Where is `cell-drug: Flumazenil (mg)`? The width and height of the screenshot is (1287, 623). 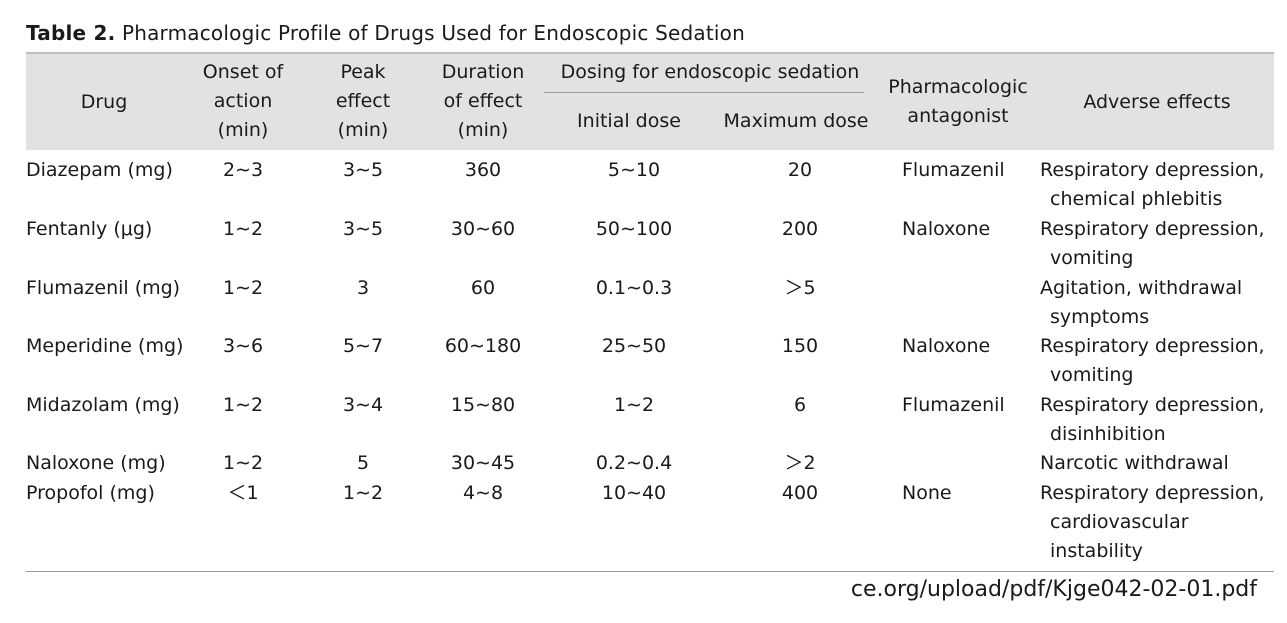
cell-drug: Flumazenil (mg) is located at coordinates (103, 288).